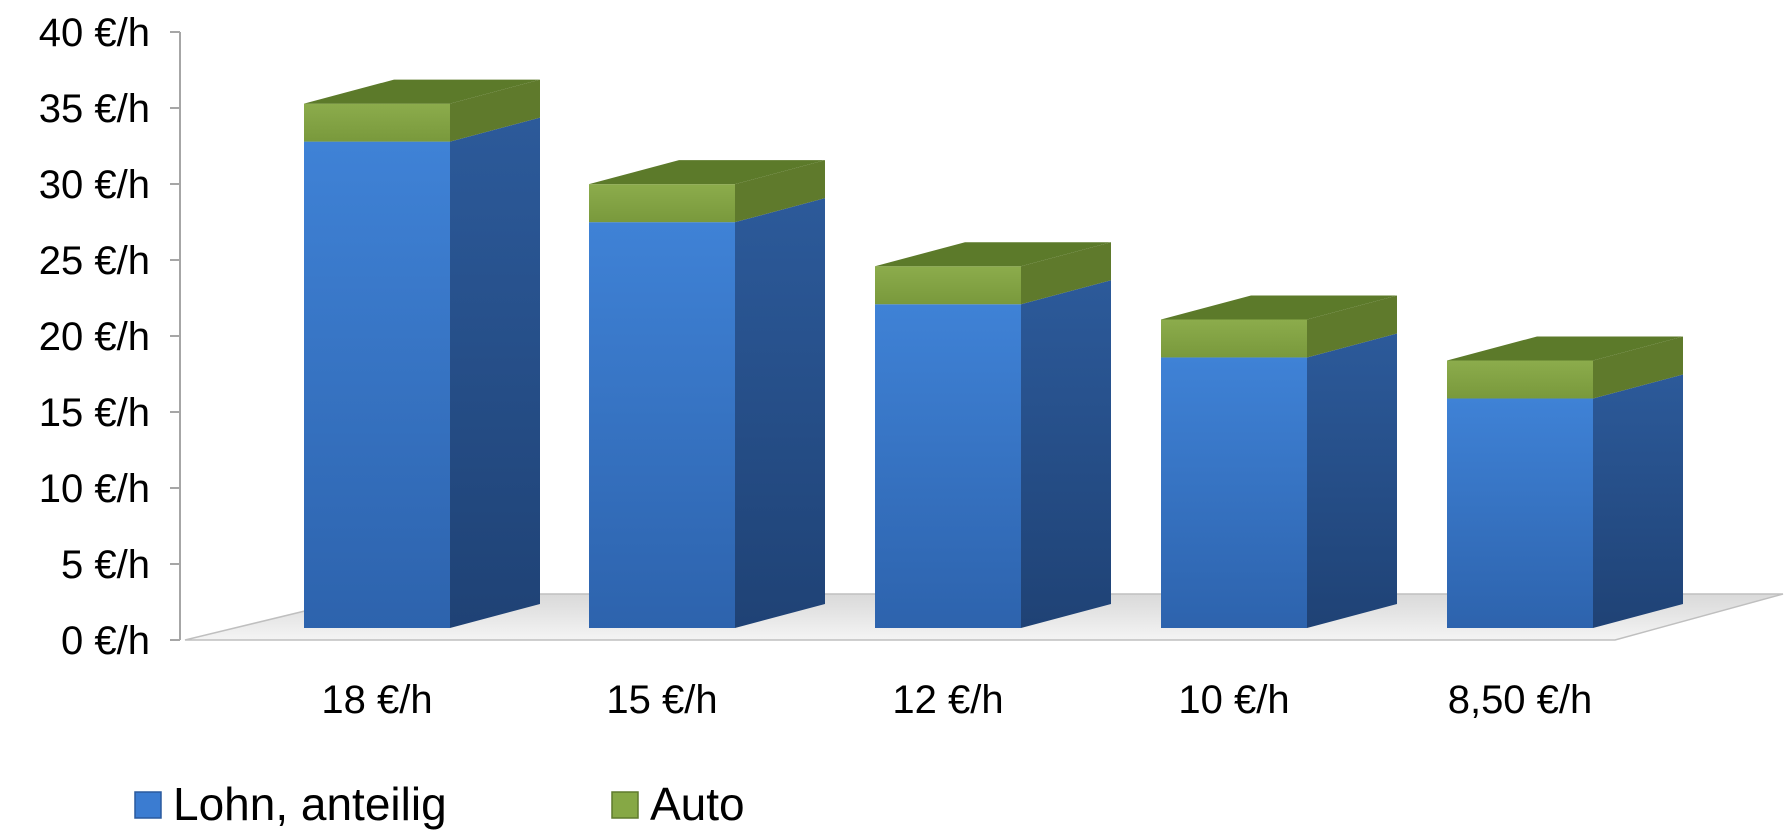  What do you see at coordinates (94, 489) in the screenshot?
I see `y-tick-label: 10 €/h` at bounding box center [94, 489].